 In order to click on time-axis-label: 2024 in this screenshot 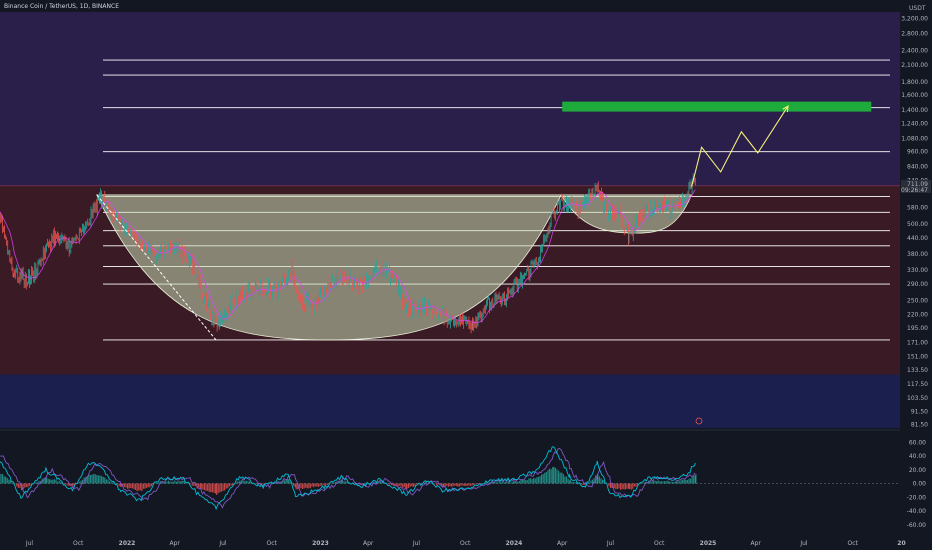, I will do `click(514, 543)`.